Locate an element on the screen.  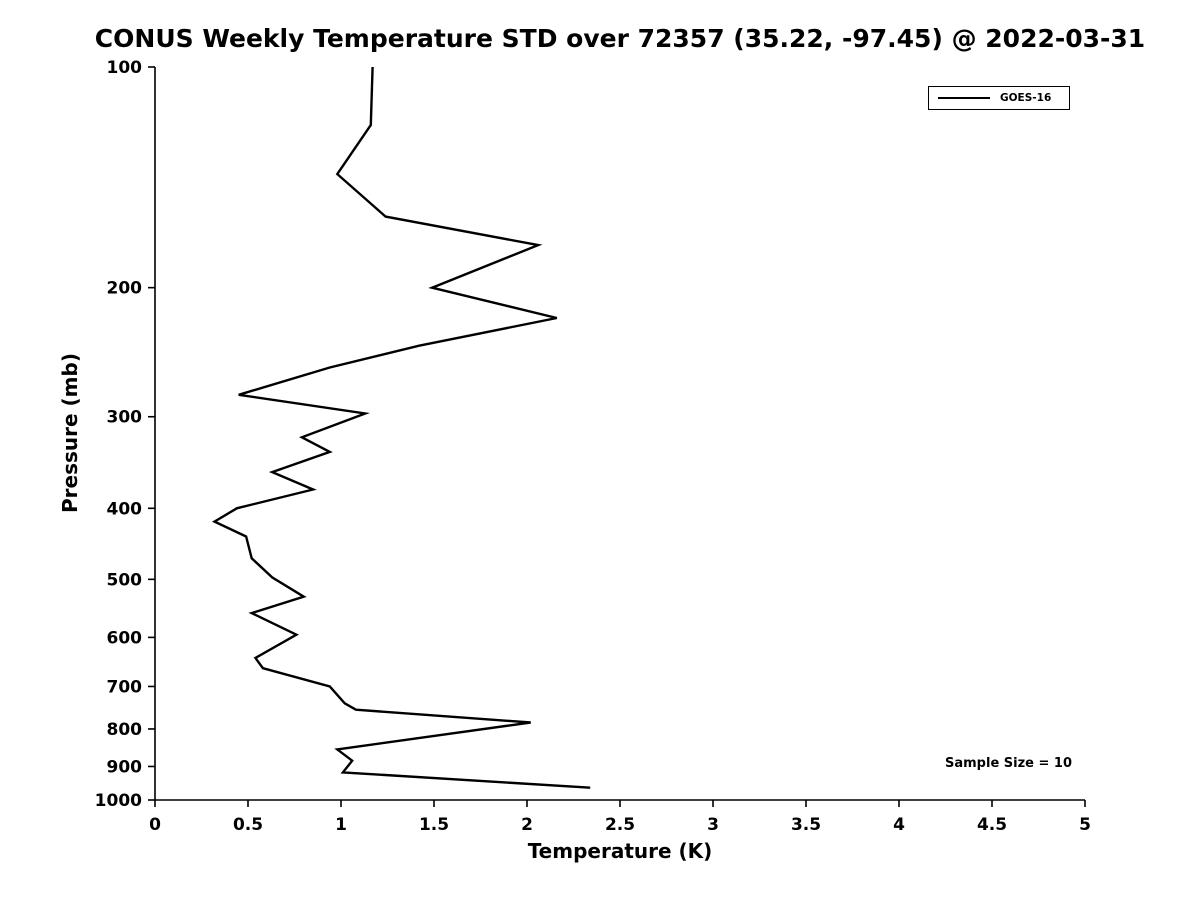
x-tick-label: 1.5 is located at coordinates (434, 825).